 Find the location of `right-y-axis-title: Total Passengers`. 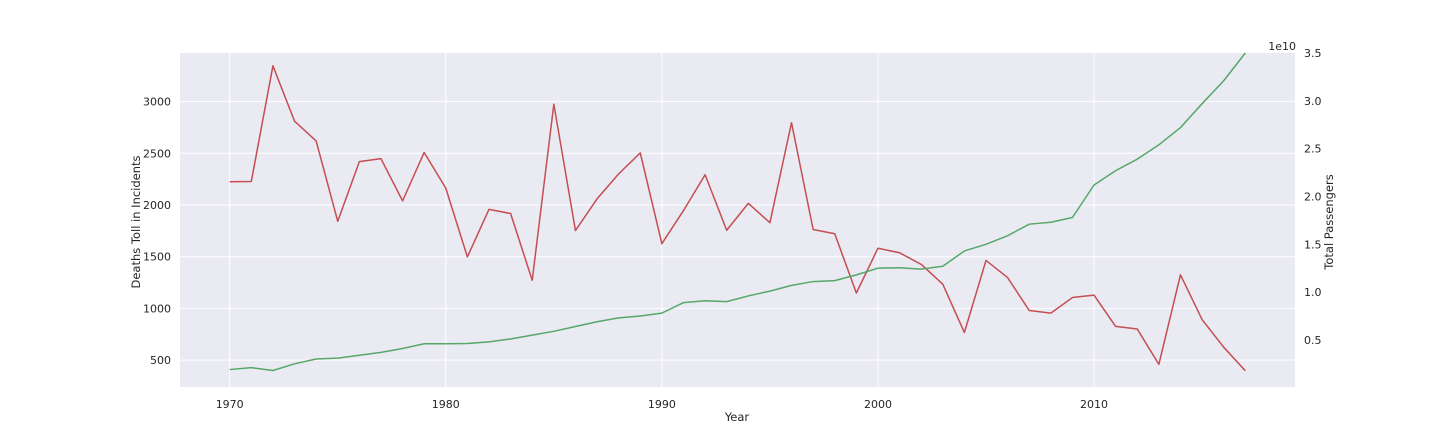

right-y-axis-title: Total Passengers is located at coordinates (1329, 222).